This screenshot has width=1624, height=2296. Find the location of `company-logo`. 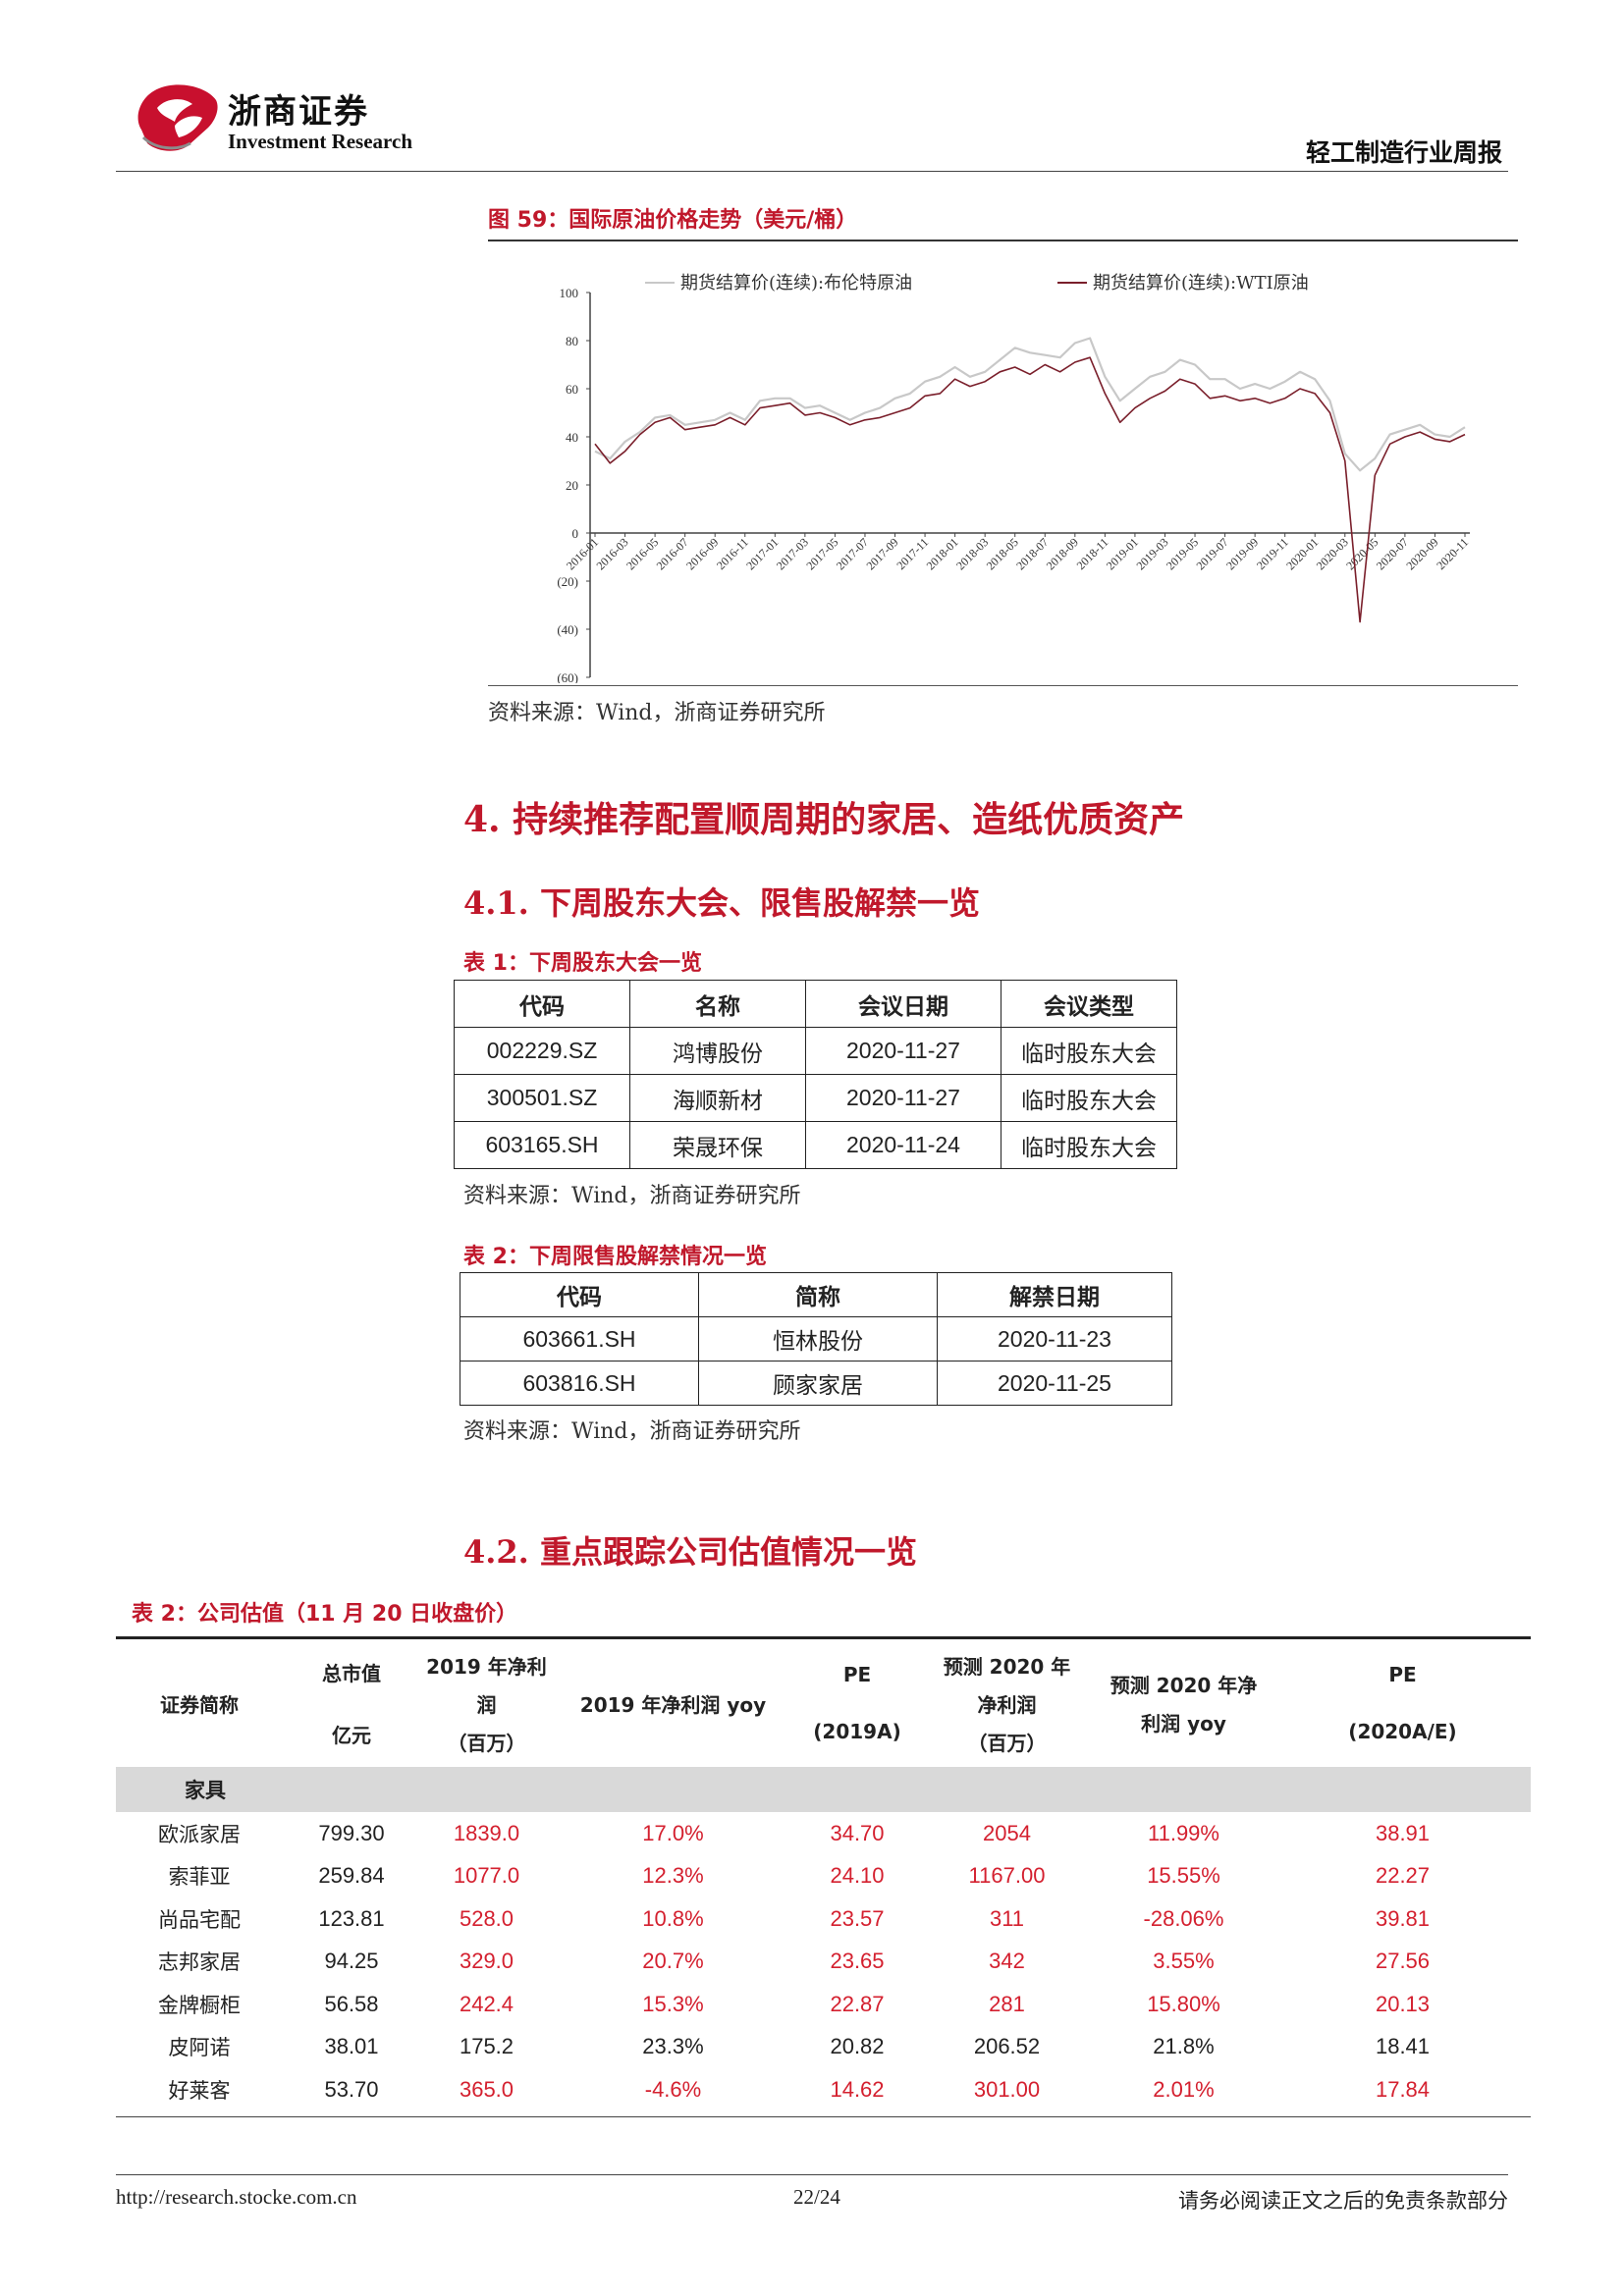

company-logo is located at coordinates (177, 117).